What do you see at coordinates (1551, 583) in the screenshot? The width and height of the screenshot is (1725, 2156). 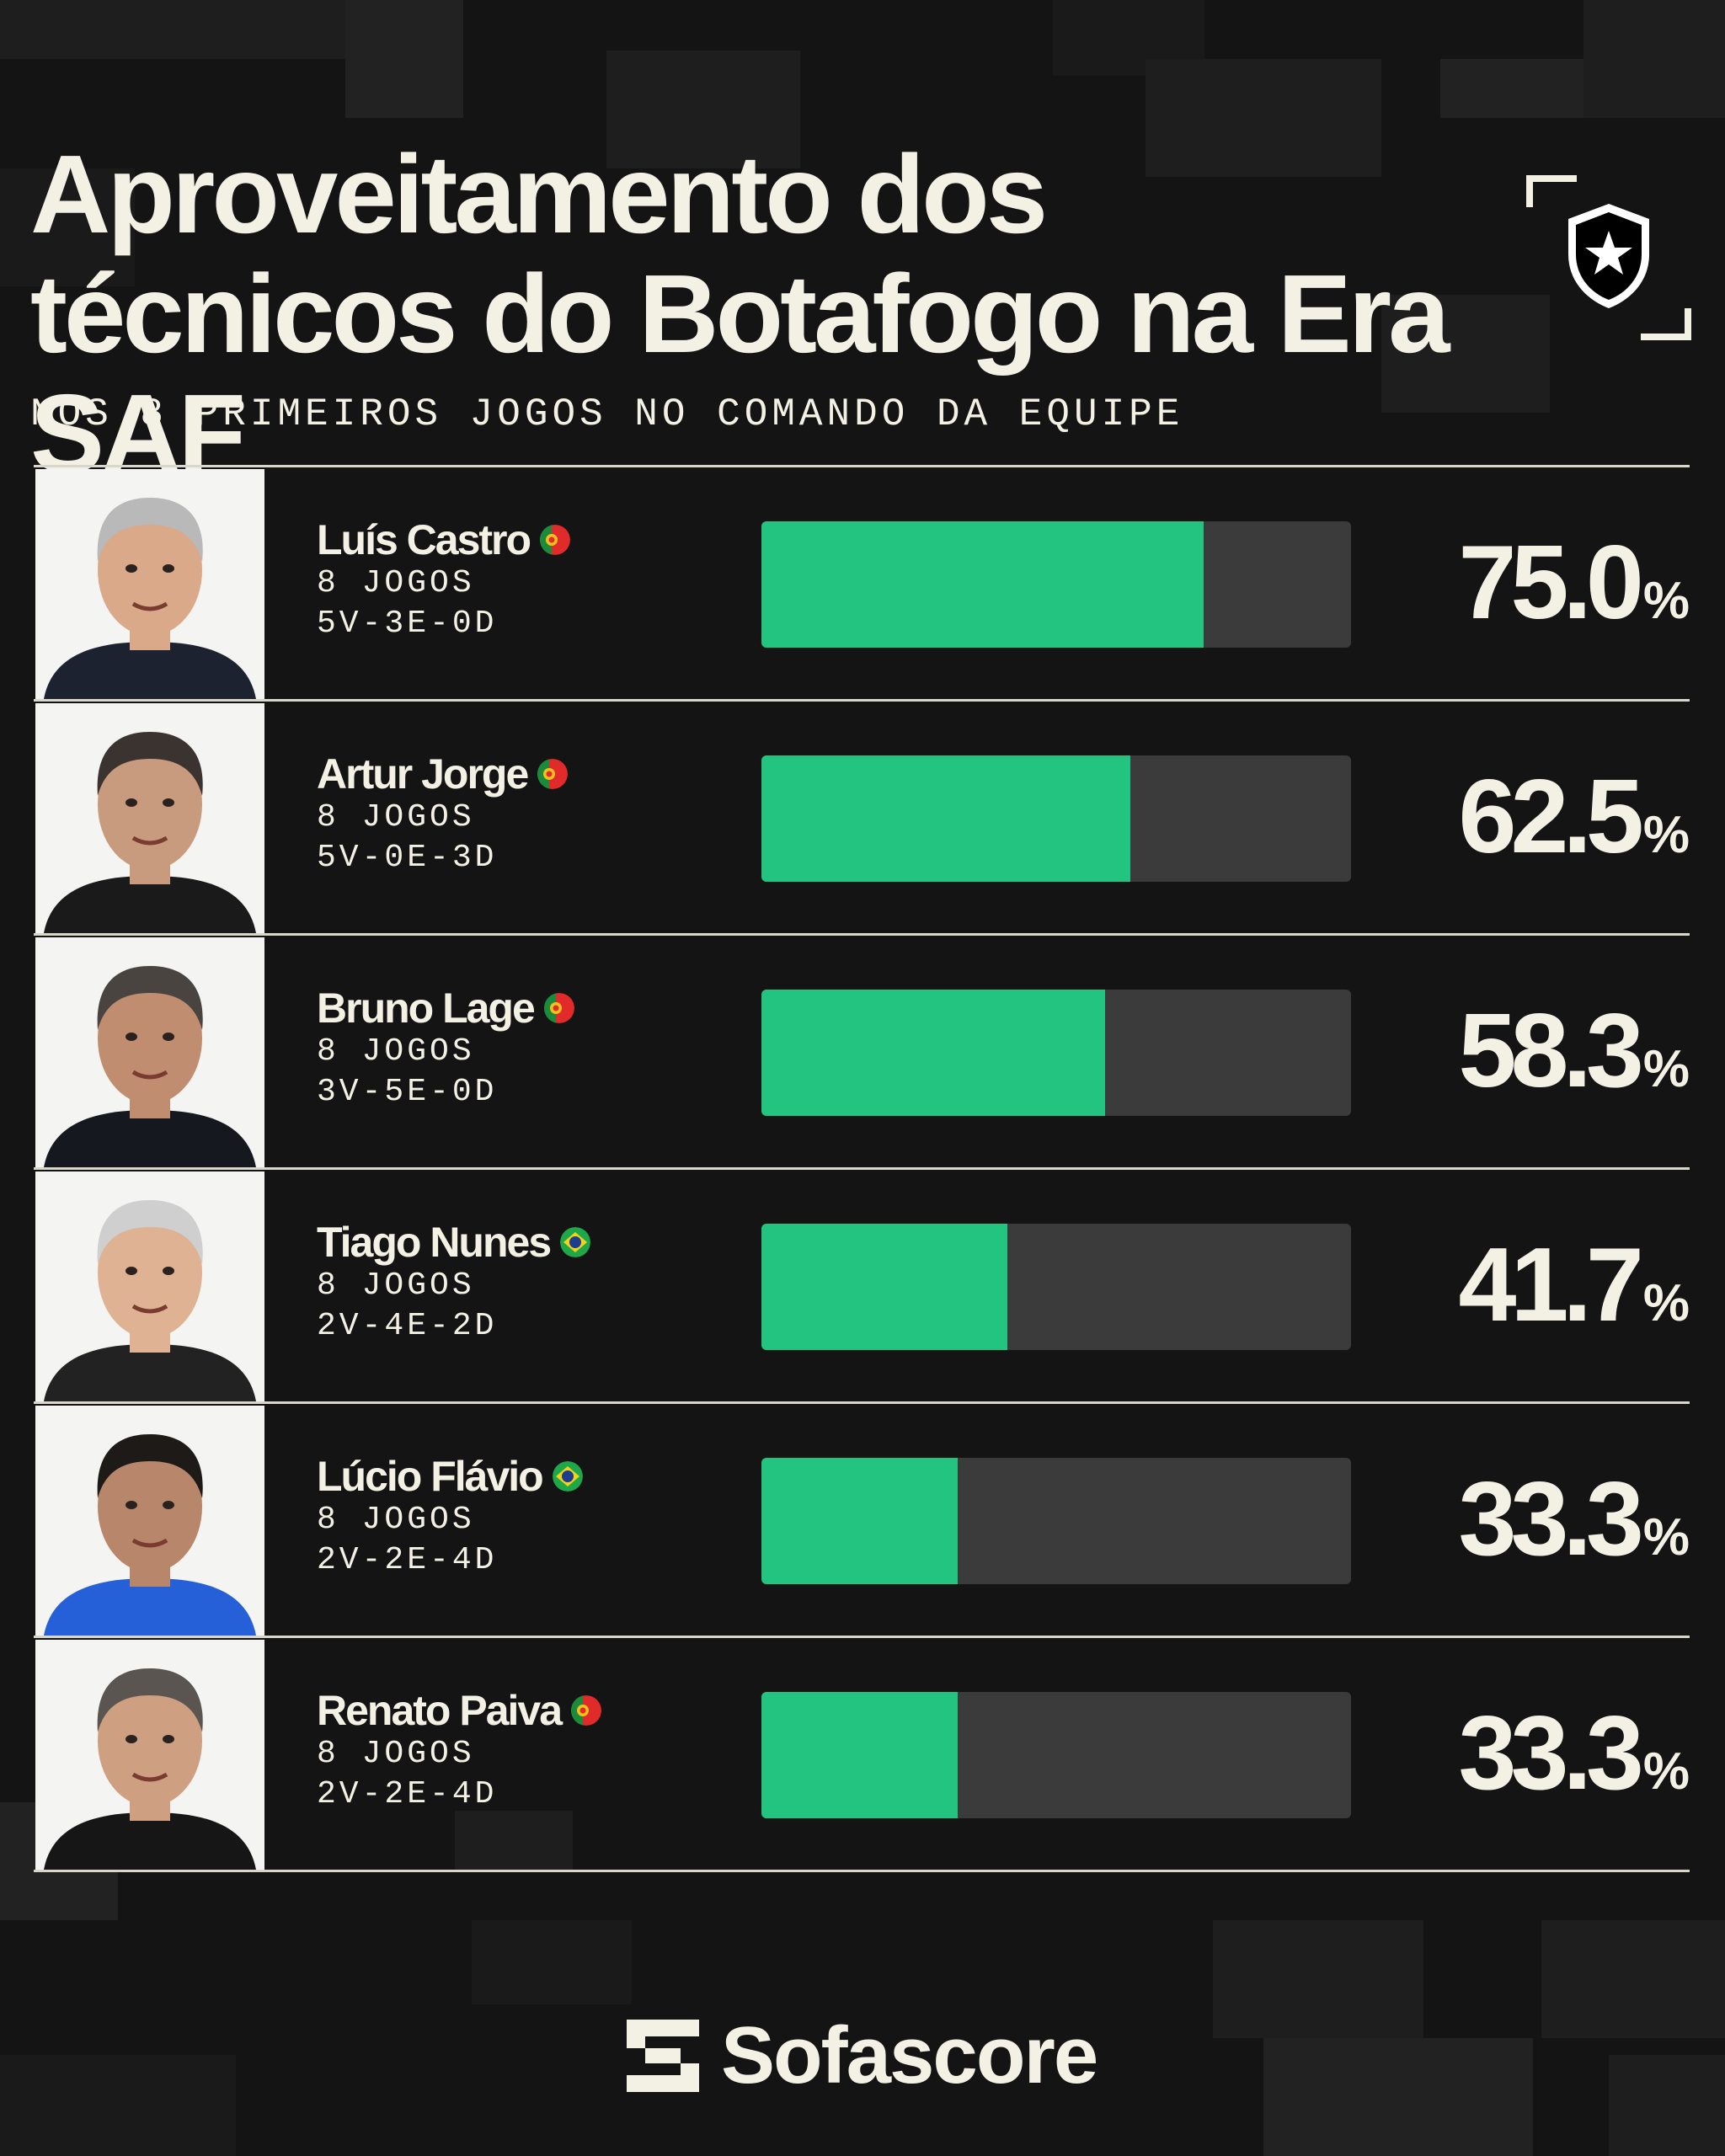 I see `percentage-value: 75.0` at bounding box center [1551, 583].